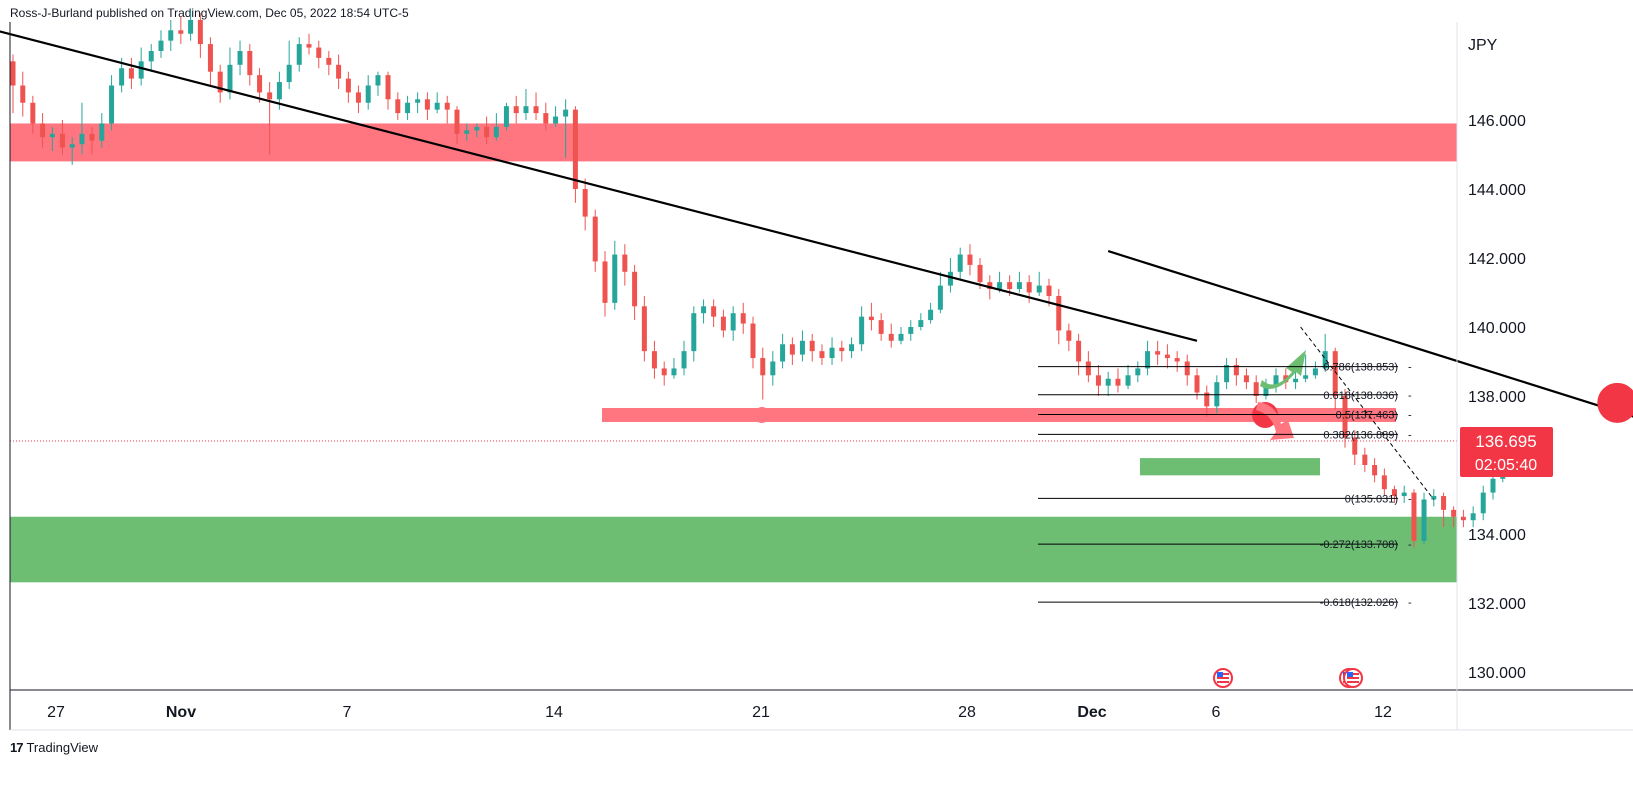  Describe the element at coordinates (54, 747) in the screenshot. I see `tradingview-logo: 17 TradingView` at that location.